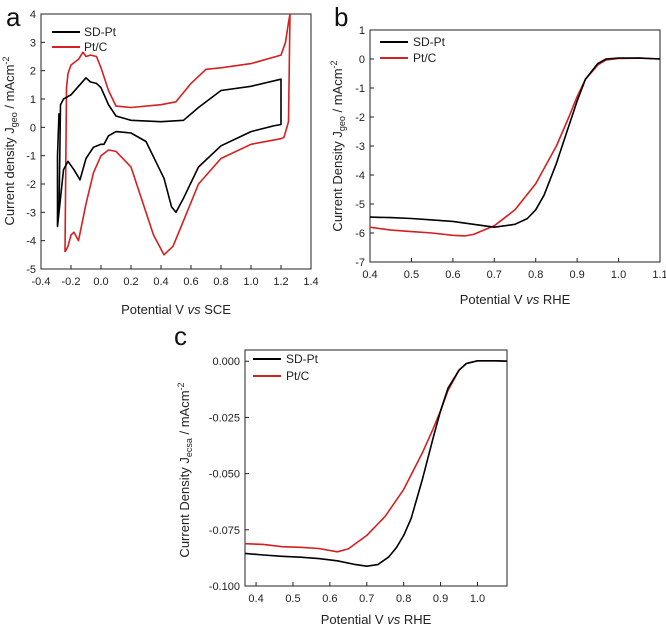 This screenshot has width=666, height=630. What do you see at coordinates (224, 475) in the screenshot?
I see `y-tick-label-c-2: -0.050` at bounding box center [224, 475].